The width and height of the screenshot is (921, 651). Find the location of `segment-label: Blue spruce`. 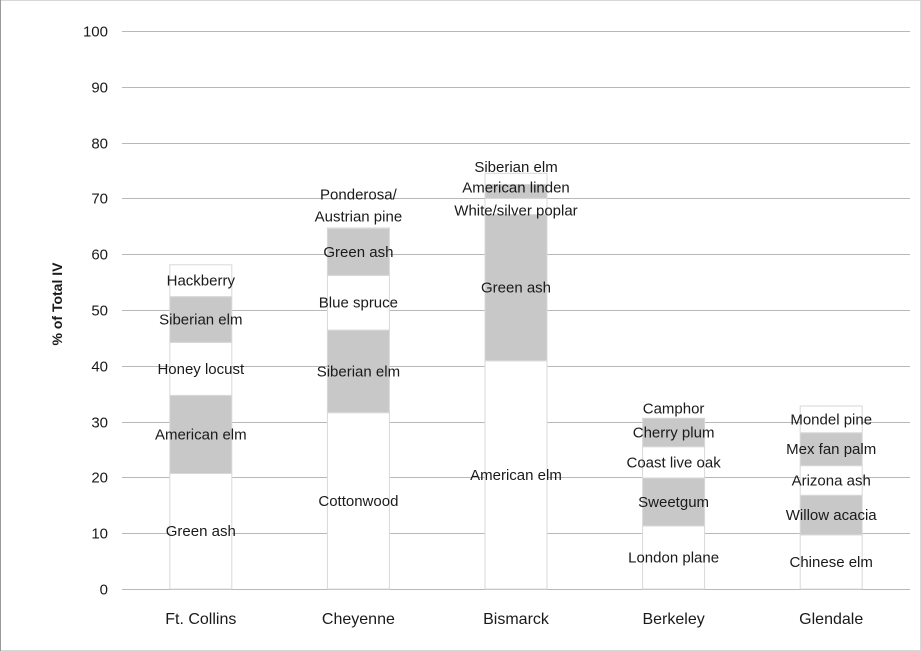

segment-label: Blue spruce is located at coordinates (358, 303).